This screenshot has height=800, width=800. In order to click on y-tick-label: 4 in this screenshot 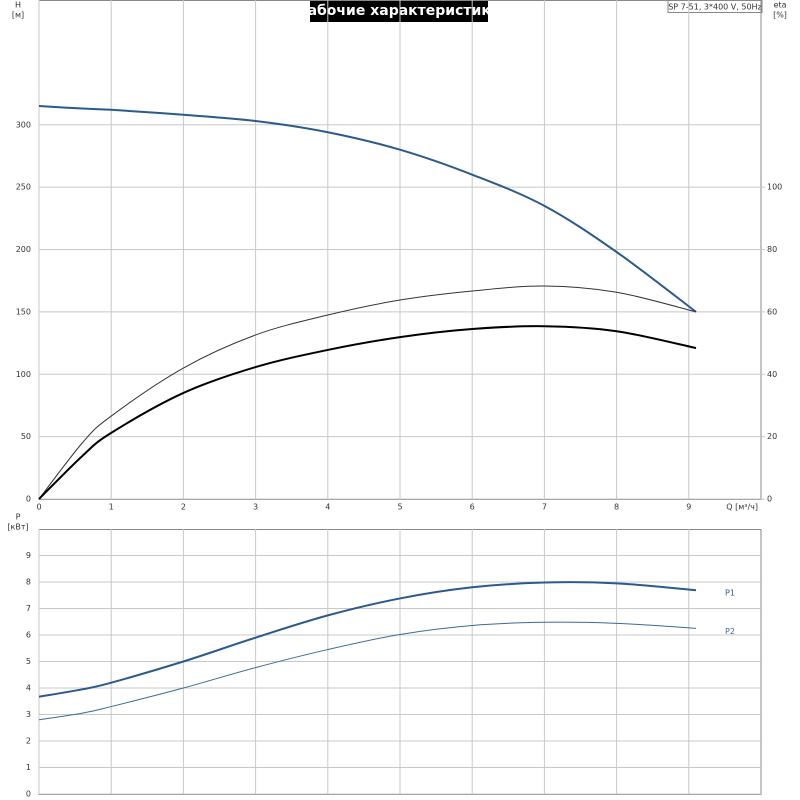, I will do `click(28, 688)`.